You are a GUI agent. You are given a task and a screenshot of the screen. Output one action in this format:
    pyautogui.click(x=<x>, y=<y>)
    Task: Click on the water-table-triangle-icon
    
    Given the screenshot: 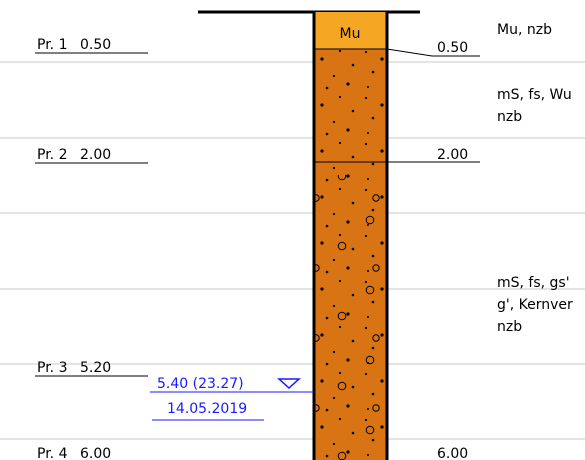 What is the action you would take?
    pyautogui.click(x=289, y=384)
    